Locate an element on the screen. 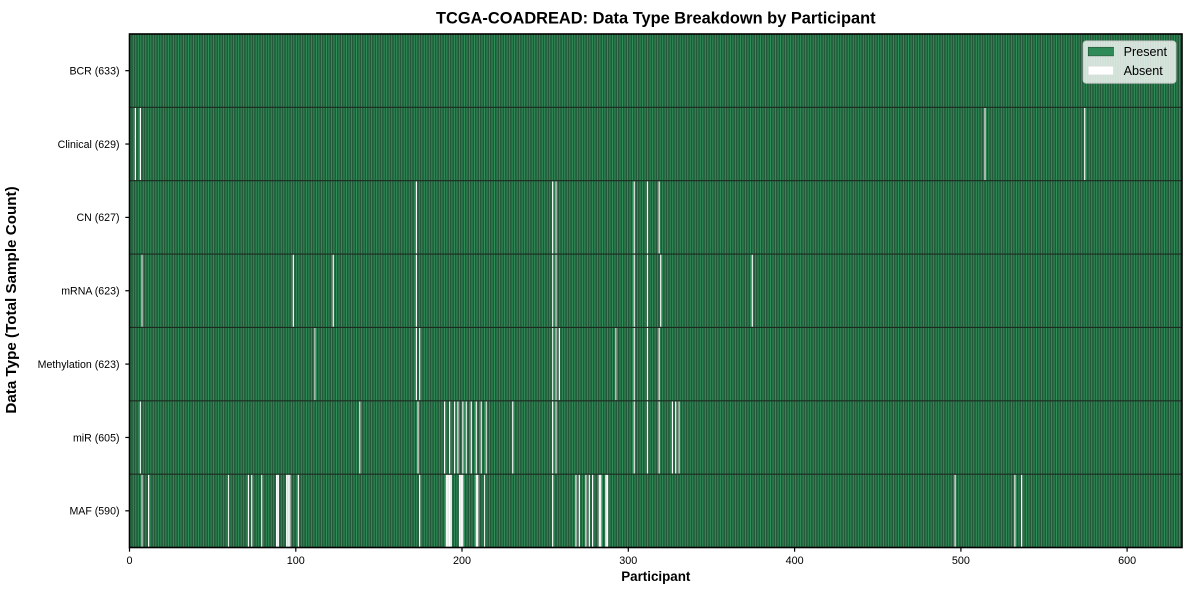  svg-text: Data Type (Total Sample Count) is located at coordinates (11, 299).